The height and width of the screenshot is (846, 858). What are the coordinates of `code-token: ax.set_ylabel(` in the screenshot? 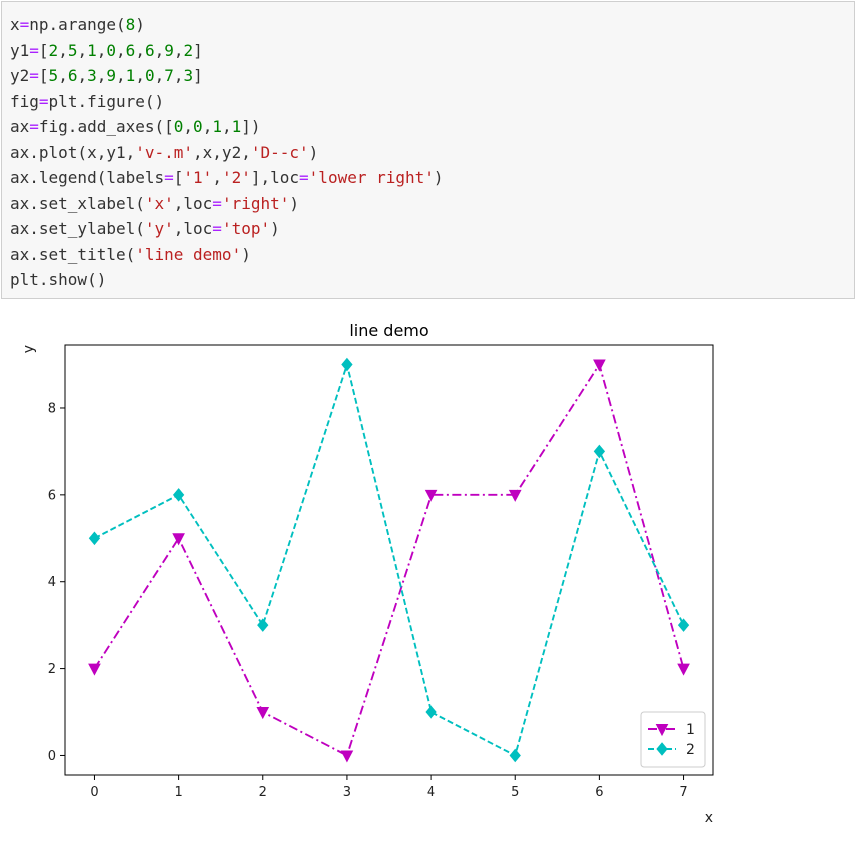 It's located at (77, 228).